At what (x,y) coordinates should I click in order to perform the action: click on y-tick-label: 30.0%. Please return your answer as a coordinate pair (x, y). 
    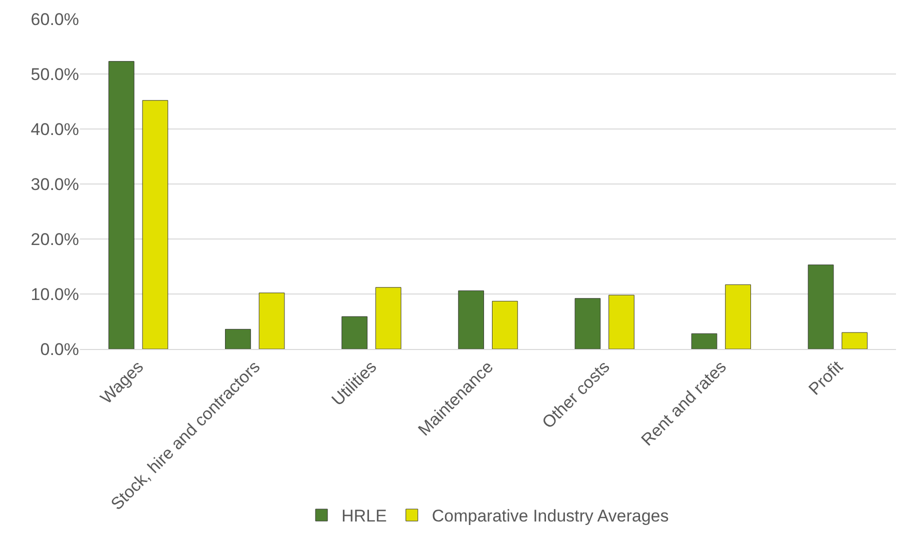
    Looking at the image, I should click on (54, 184).